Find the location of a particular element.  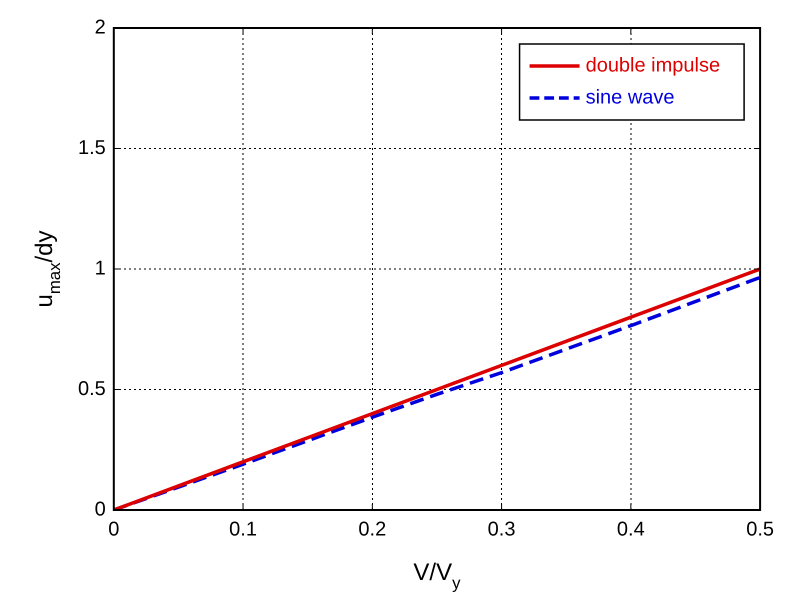

legend-label: double impulse is located at coordinates (653, 65).